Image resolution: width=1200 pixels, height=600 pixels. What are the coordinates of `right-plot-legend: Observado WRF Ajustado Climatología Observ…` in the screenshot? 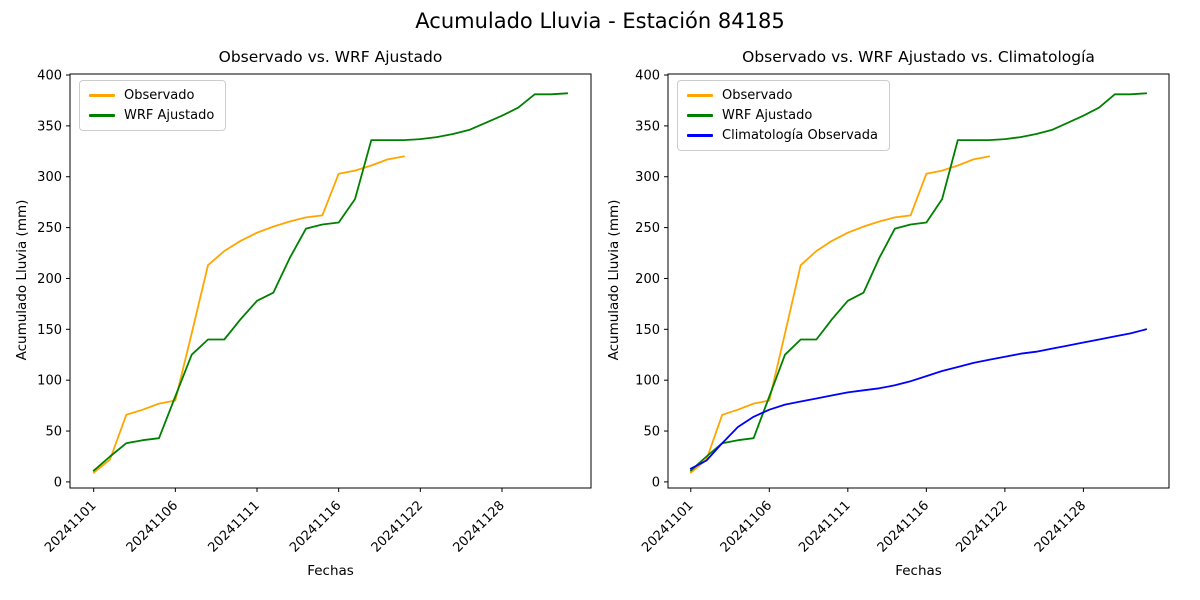 It's located at (783, 115).